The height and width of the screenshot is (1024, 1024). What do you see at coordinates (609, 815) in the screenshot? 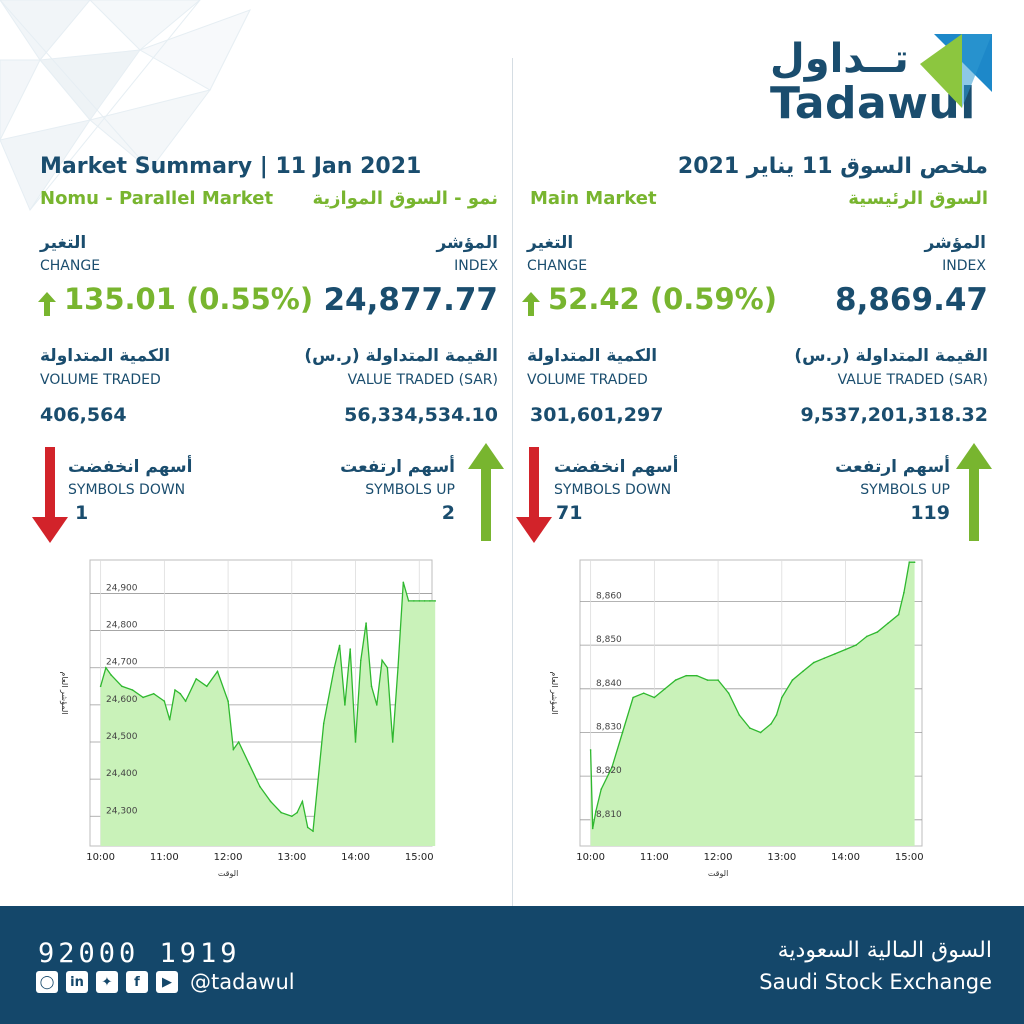
I see `y-tick-label: 8,810` at bounding box center [609, 815].